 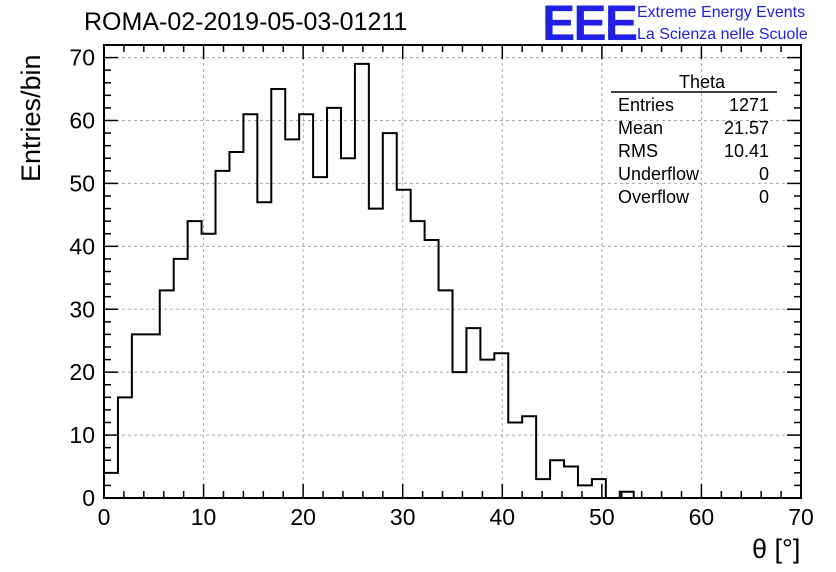 What do you see at coordinates (82, 435) in the screenshot?
I see `y-tick-label: 10` at bounding box center [82, 435].